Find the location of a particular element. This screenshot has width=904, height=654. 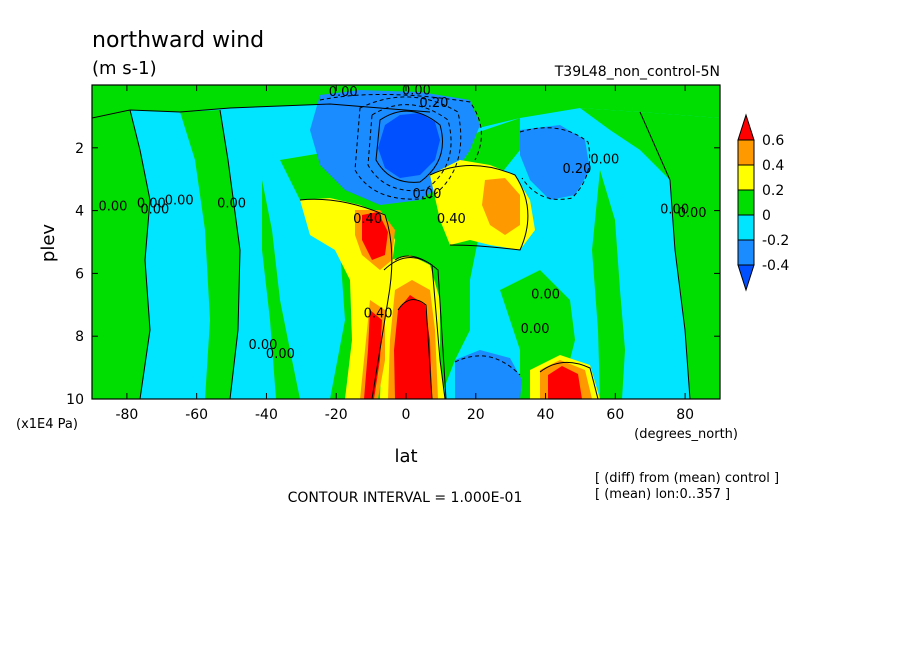

contour-nh-lower-red is located at coordinates (569, 380).